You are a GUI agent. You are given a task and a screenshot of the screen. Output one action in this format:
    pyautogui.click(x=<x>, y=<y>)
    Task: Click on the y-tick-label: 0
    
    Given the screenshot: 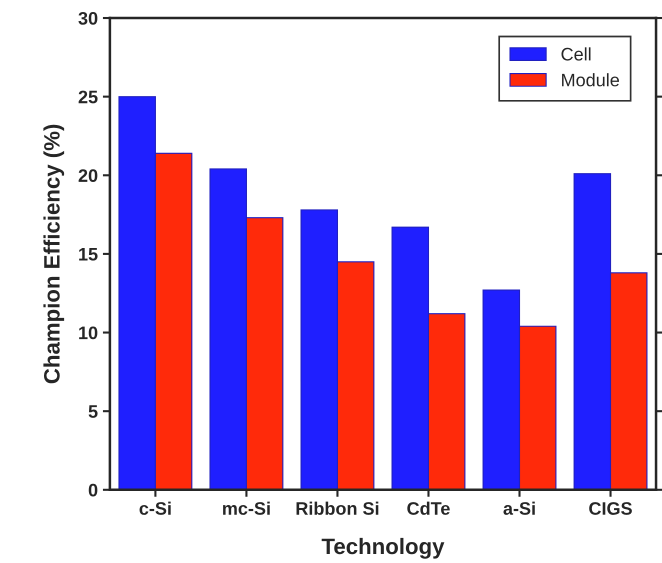 What is the action you would take?
    pyautogui.click(x=93, y=490)
    